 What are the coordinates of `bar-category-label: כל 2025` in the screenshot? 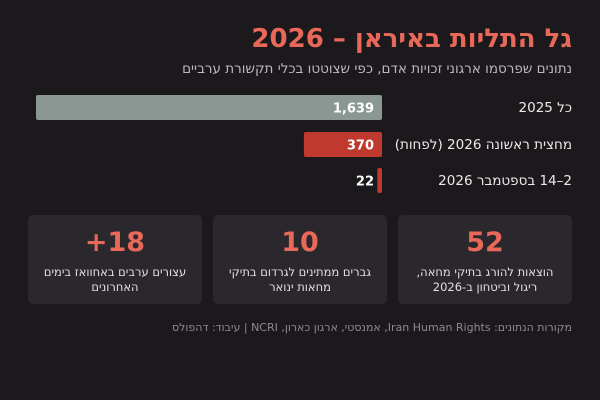 It's located at (545, 108).